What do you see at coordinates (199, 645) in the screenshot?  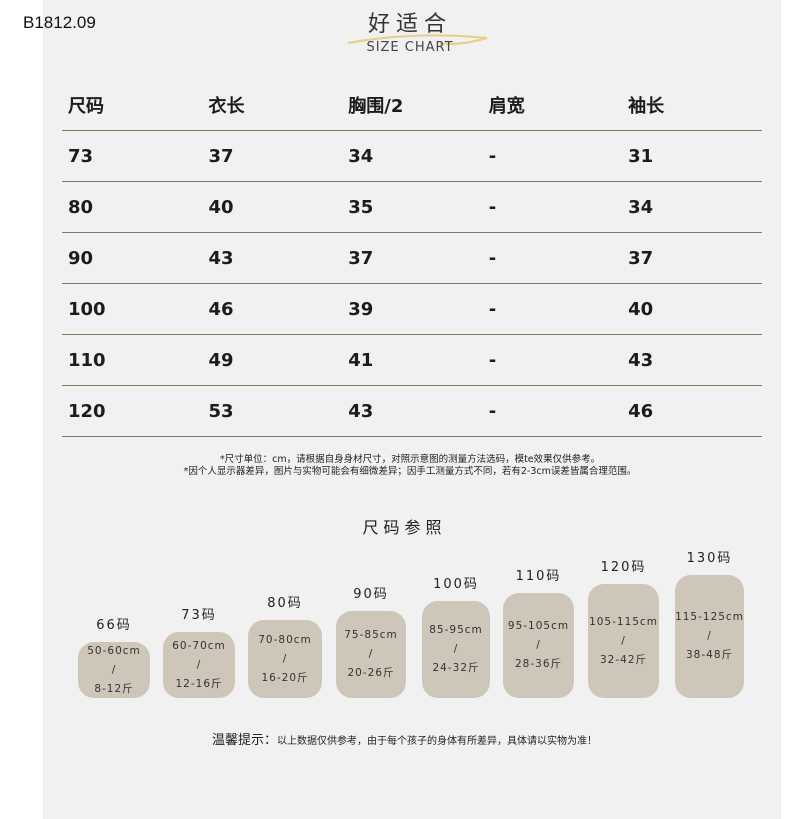 I see `size-height: 60-70cm` at bounding box center [199, 645].